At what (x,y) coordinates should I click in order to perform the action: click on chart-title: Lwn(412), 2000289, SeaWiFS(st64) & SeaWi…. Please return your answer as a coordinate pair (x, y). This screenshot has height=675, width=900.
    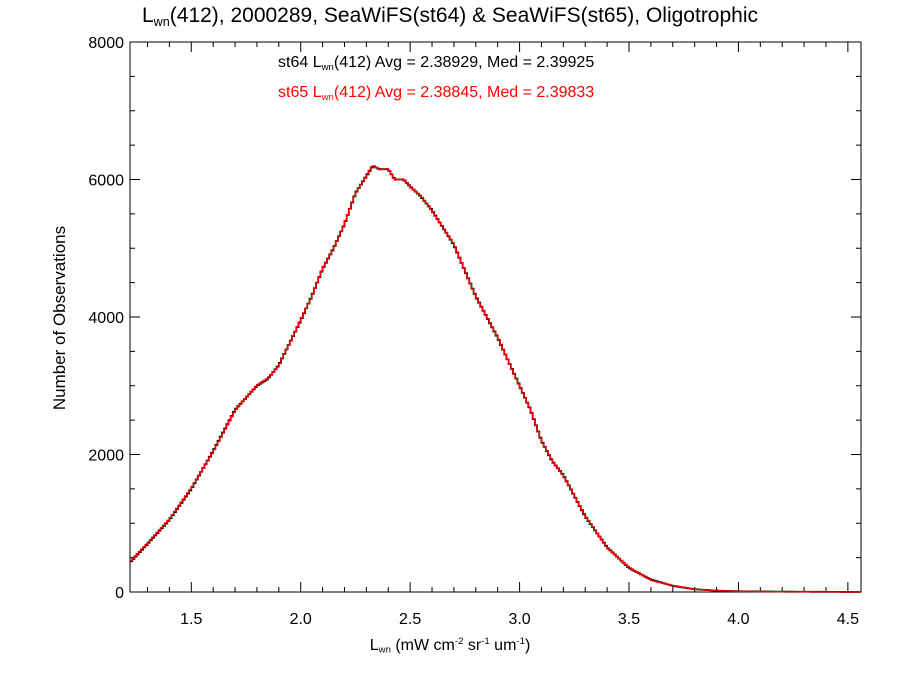
    Looking at the image, I should click on (450, 16).